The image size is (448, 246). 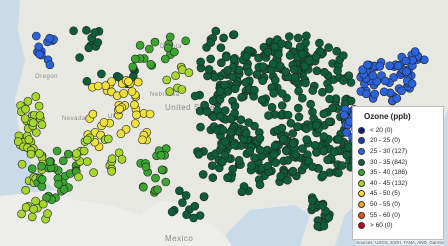 I want to click on legend-label: 50 - 55 (0), so click(x=385, y=204).